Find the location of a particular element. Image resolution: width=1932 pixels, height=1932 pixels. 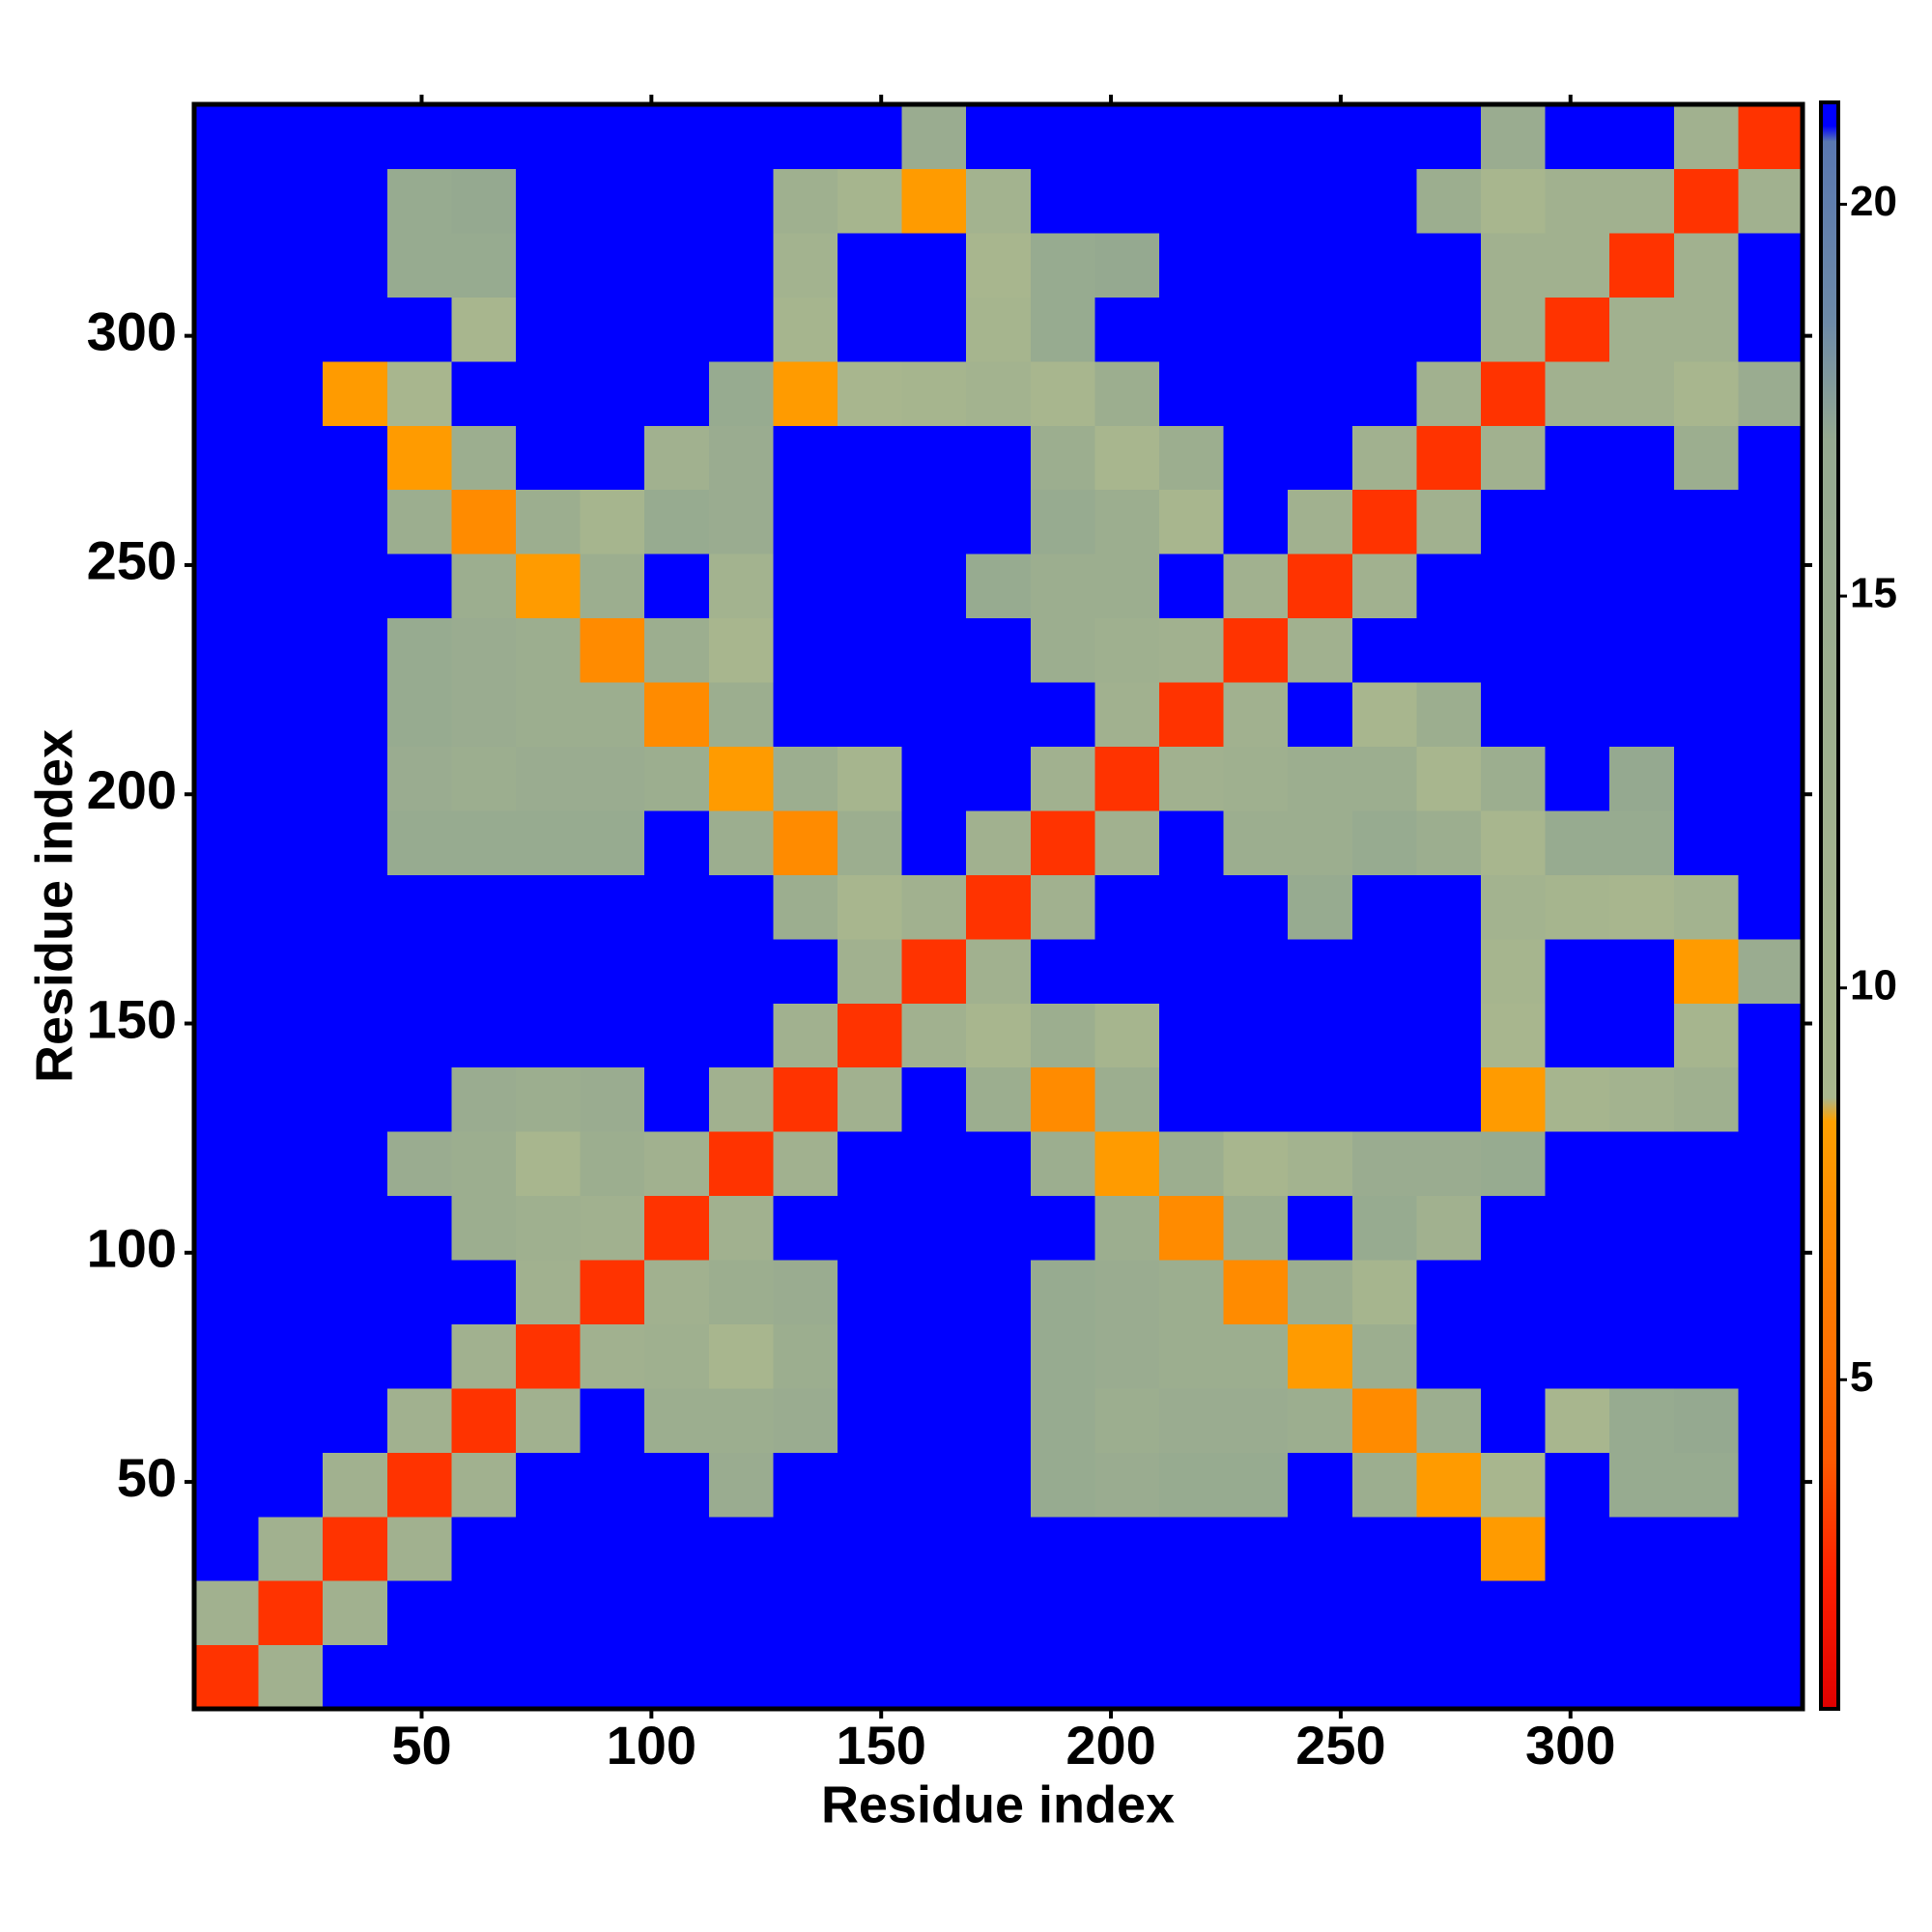

y-tick-label: 300 is located at coordinates (132, 330).